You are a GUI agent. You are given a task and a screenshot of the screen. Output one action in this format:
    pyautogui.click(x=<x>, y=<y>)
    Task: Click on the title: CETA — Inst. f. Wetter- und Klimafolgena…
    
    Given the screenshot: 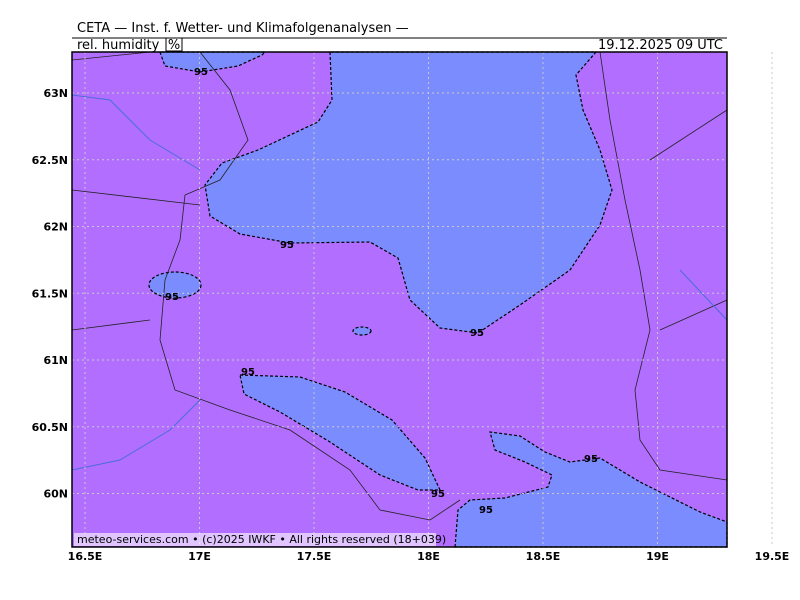 What is the action you would take?
    pyautogui.click(x=243, y=28)
    